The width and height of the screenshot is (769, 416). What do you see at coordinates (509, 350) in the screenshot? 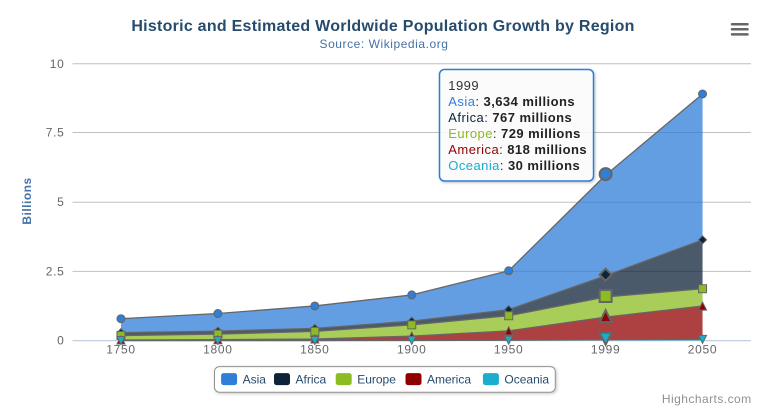
I see `svg-text: 1950` at bounding box center [509, 350].